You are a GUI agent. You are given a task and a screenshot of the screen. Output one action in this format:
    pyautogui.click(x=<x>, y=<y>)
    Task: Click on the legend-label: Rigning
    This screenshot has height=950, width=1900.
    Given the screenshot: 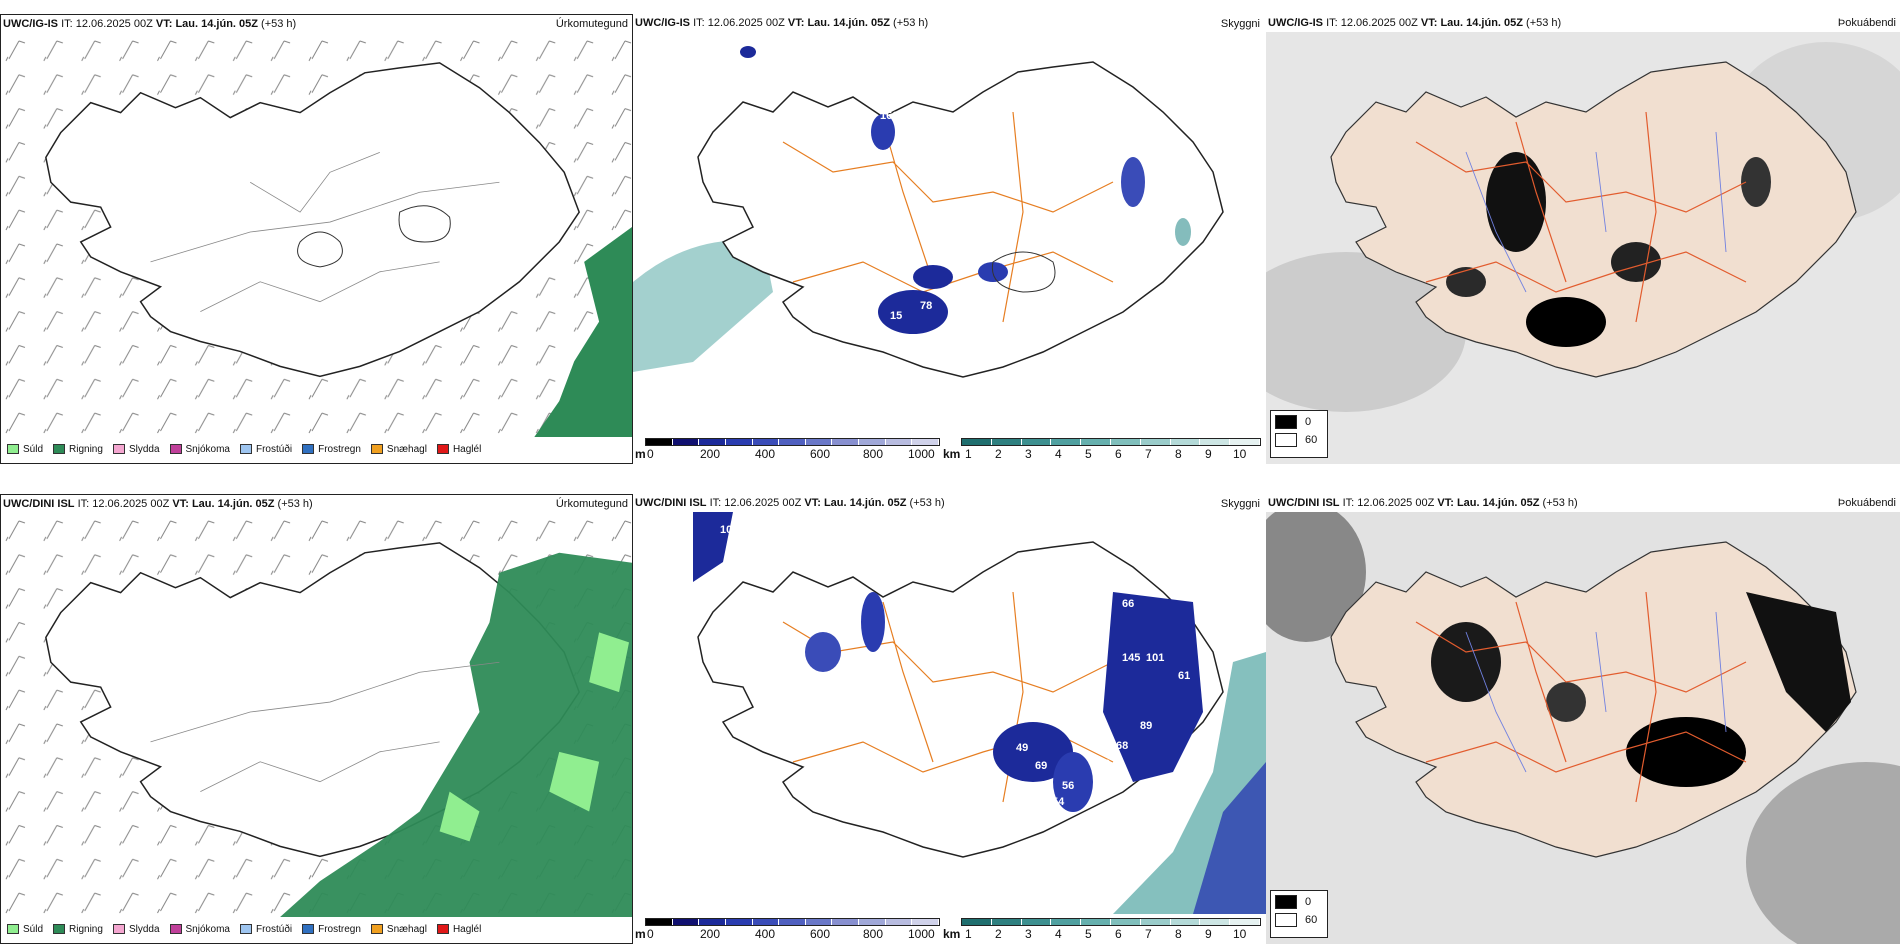 What is the action you would take?
    pyautogui.click(x=86, y=449)
    